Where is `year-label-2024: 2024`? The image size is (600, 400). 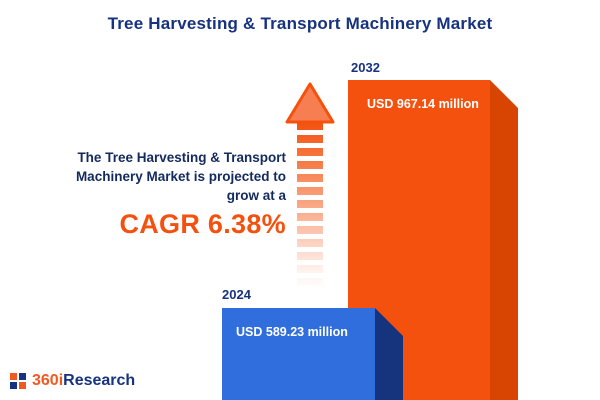 year-label-2024: 2024 is located at coordinates (236, 294).